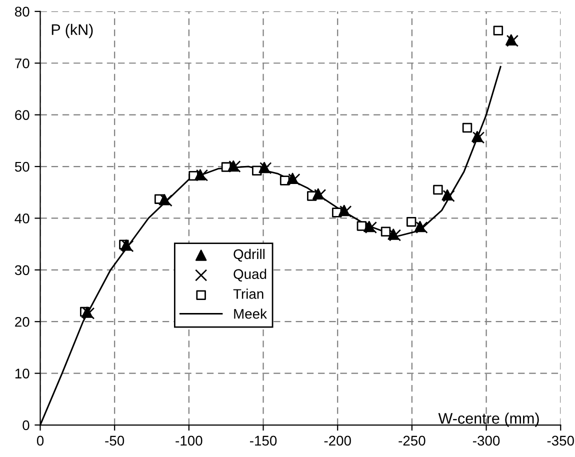 The image size is (575, 457). What do you see at coordinates (22, 11) in the screenshot?
I see `y-tick-label: 80` at bounding box center [22, 11].